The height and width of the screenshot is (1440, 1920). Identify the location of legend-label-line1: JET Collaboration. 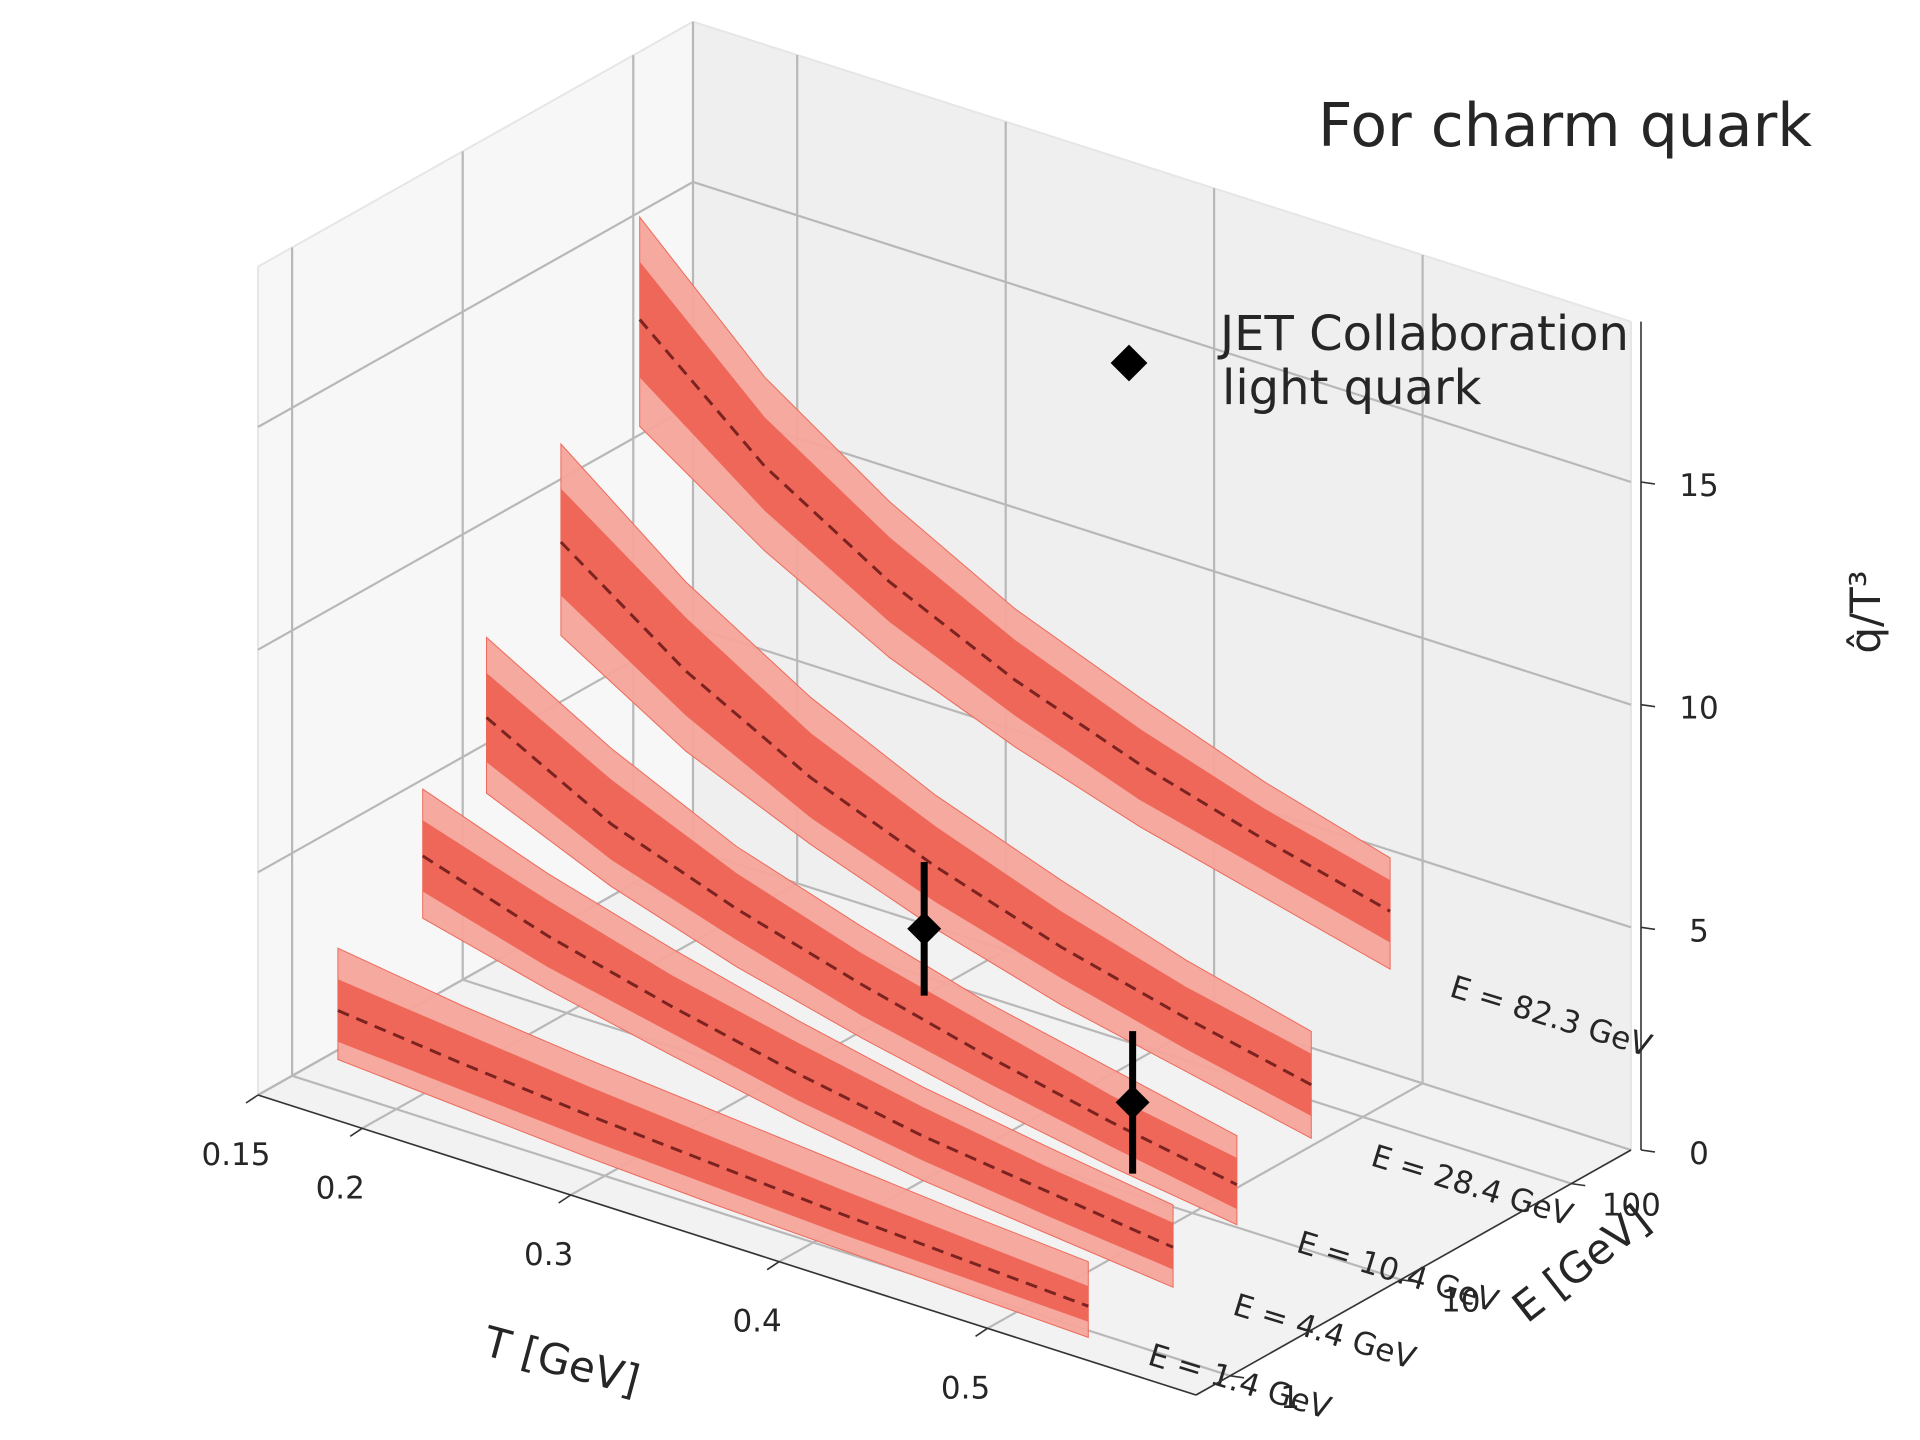
(1423, 334).